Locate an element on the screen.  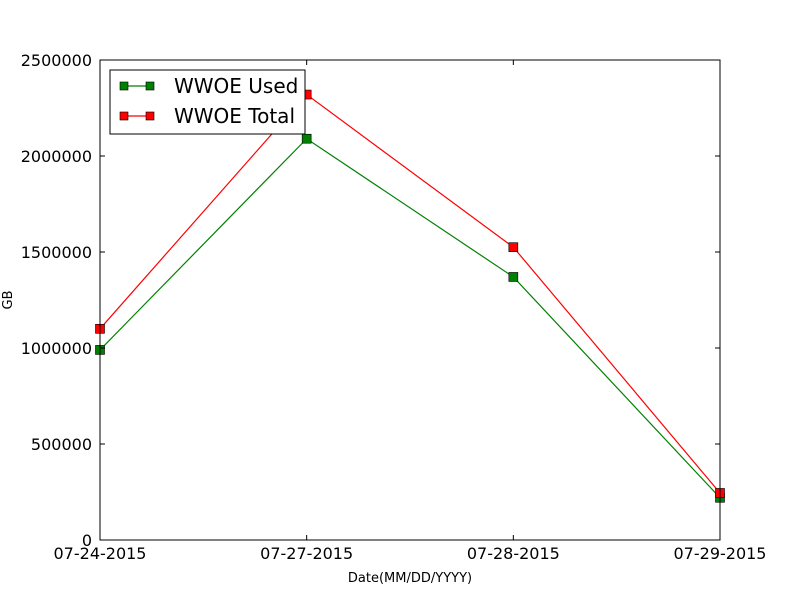
y-axis-label: GB is located at coordinates (8, 300).